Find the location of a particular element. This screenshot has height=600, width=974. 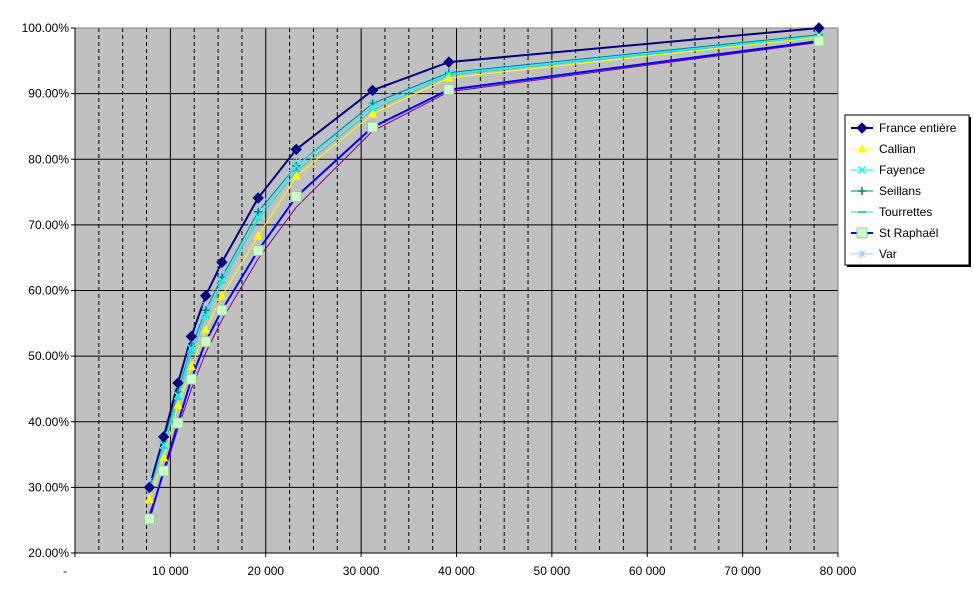

legend-marker-seillans is located at coordinates (862, 191).